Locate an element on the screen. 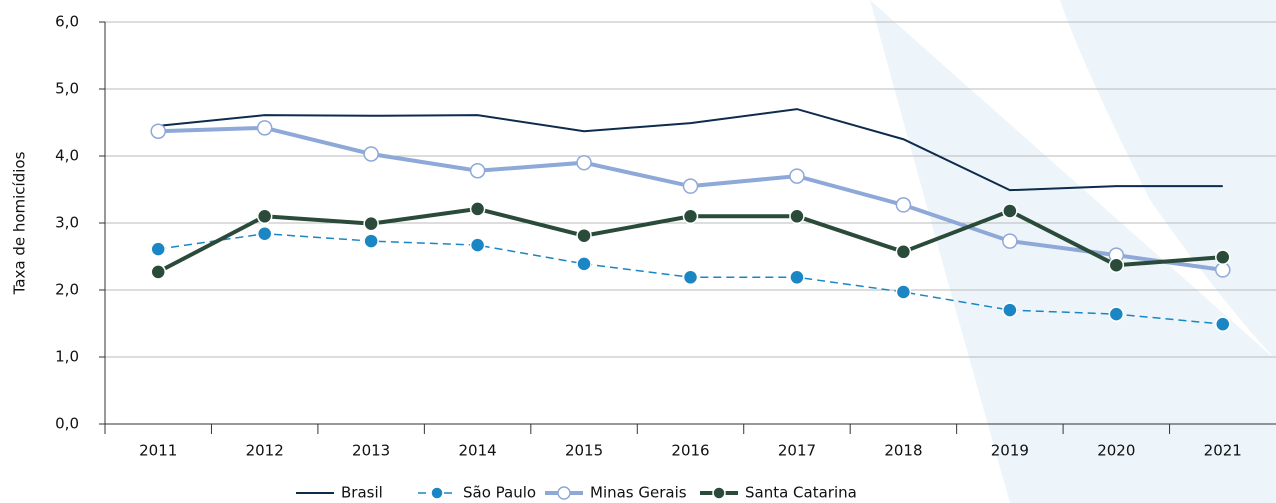 This screenshot has height=503, width=1276. y-tick-label: 4,0 is located at coordinates (67, 156).